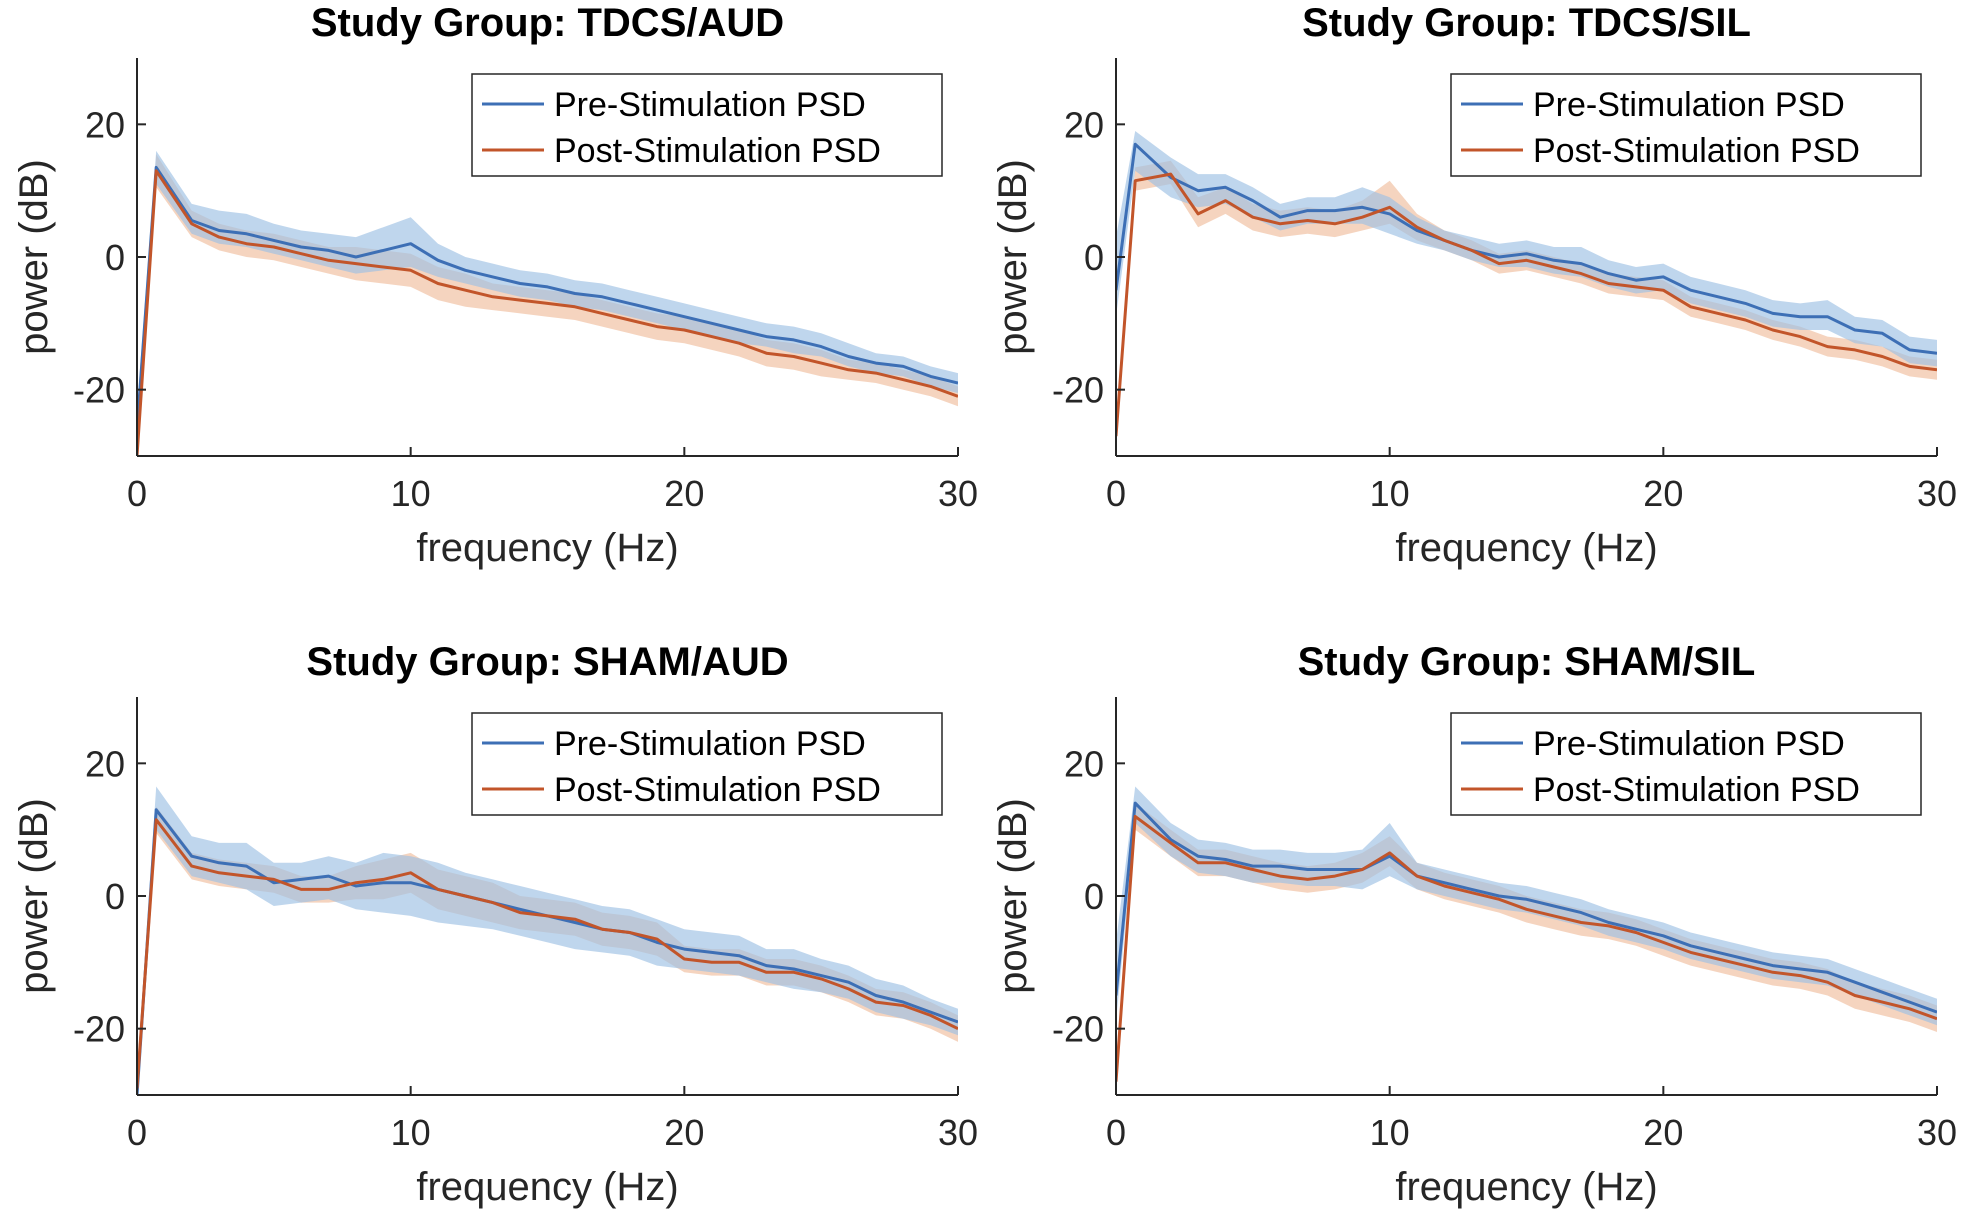 The image size is (1962, 1222). I want to click on chart-title: Study Group: SHAM/SIL, so click(1527, 662).